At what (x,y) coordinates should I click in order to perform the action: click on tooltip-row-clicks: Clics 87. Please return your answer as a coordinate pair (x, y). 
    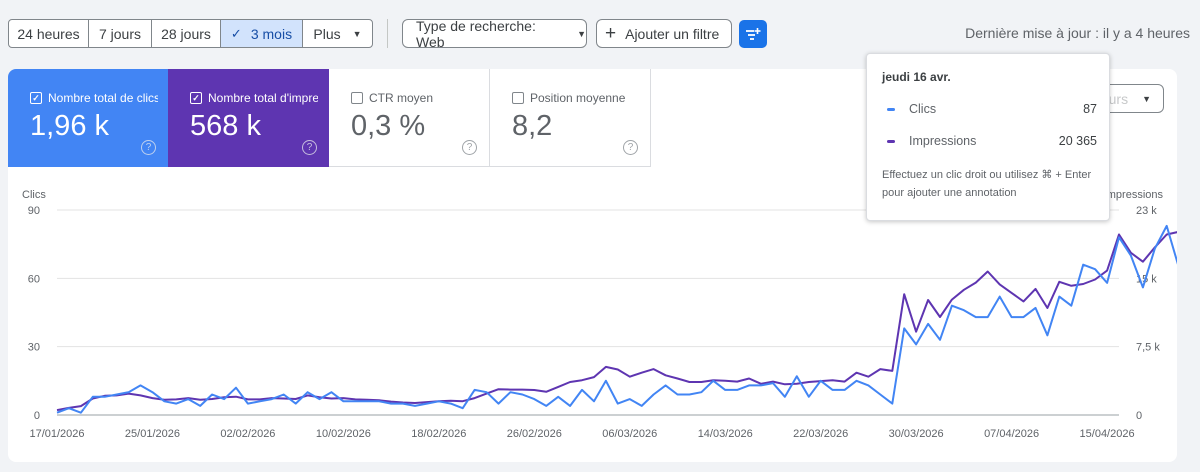
    Looking at the image, I should click on (992, 109).